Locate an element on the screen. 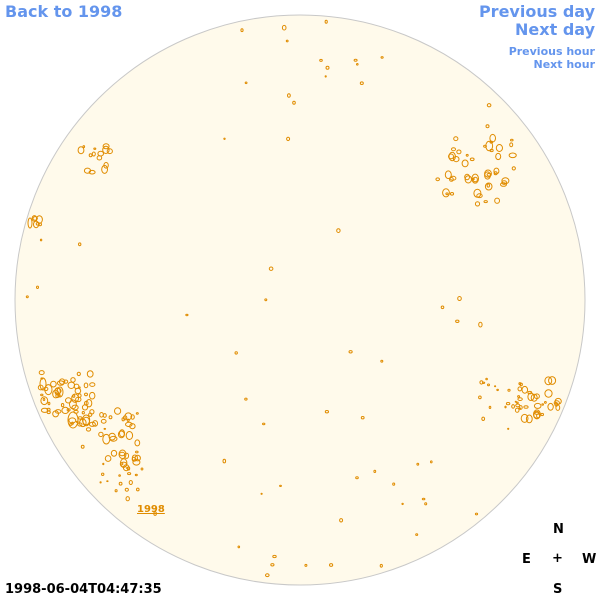  compass-north: N is located at coordinates (558, 529).